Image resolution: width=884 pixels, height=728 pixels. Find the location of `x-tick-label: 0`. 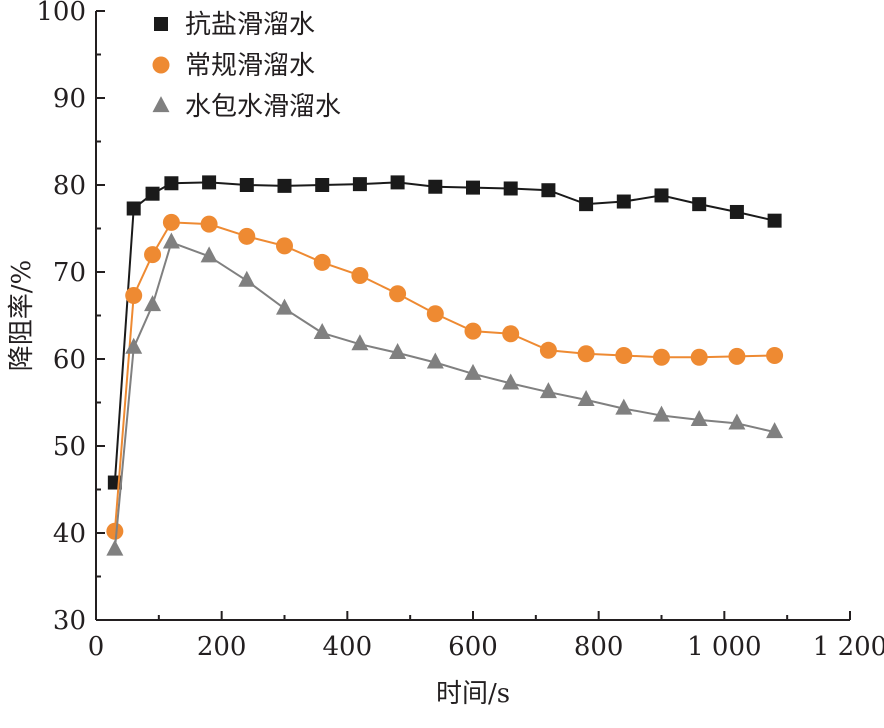

x-tick-label: 0 is located at coordinates (96, 647).